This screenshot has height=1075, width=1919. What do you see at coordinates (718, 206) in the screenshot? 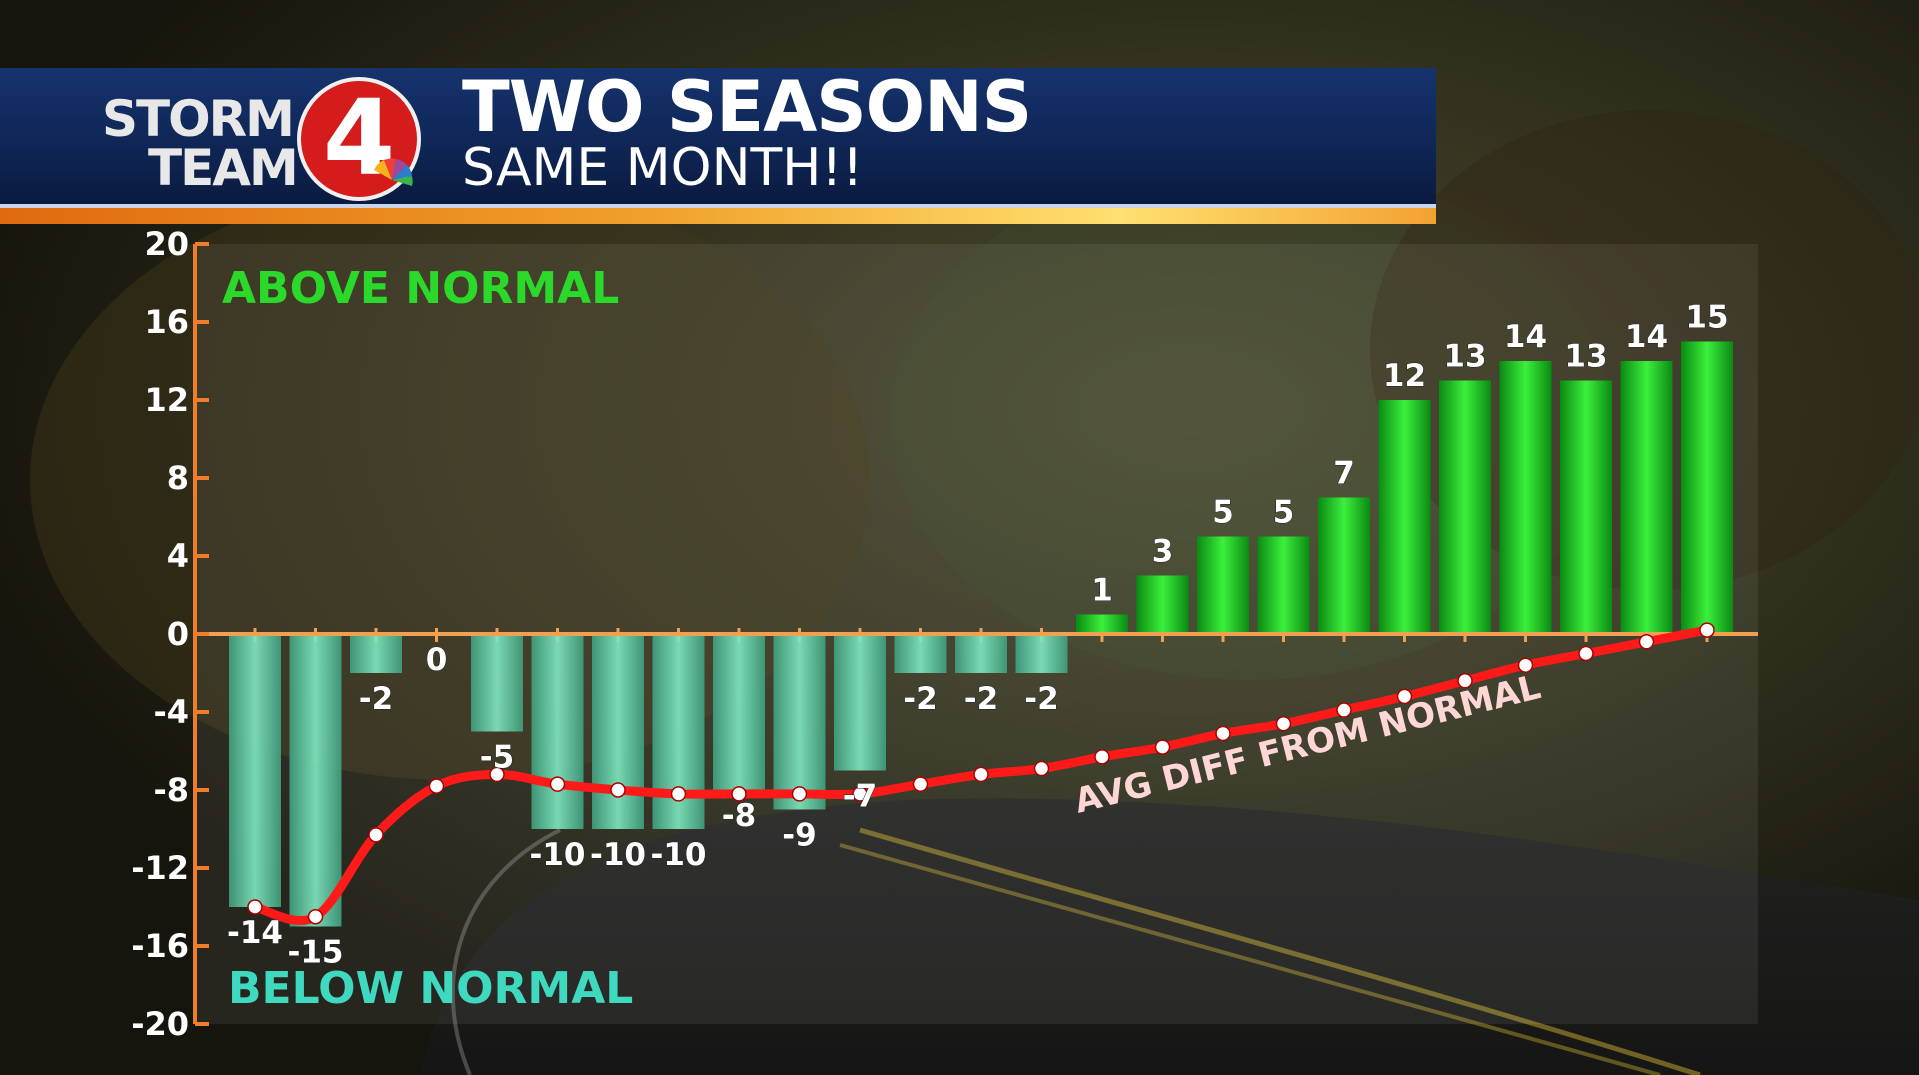
I see `header-divider` at bounding box center [718, 206].